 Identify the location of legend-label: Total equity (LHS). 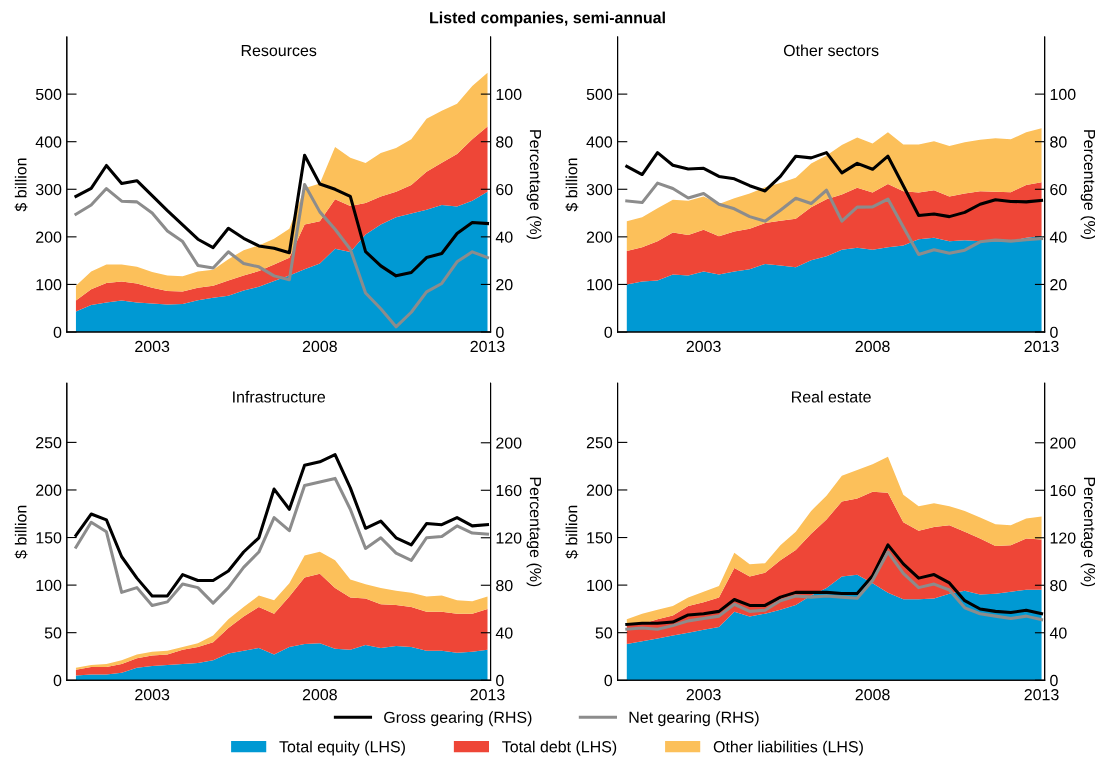
(342, 748).